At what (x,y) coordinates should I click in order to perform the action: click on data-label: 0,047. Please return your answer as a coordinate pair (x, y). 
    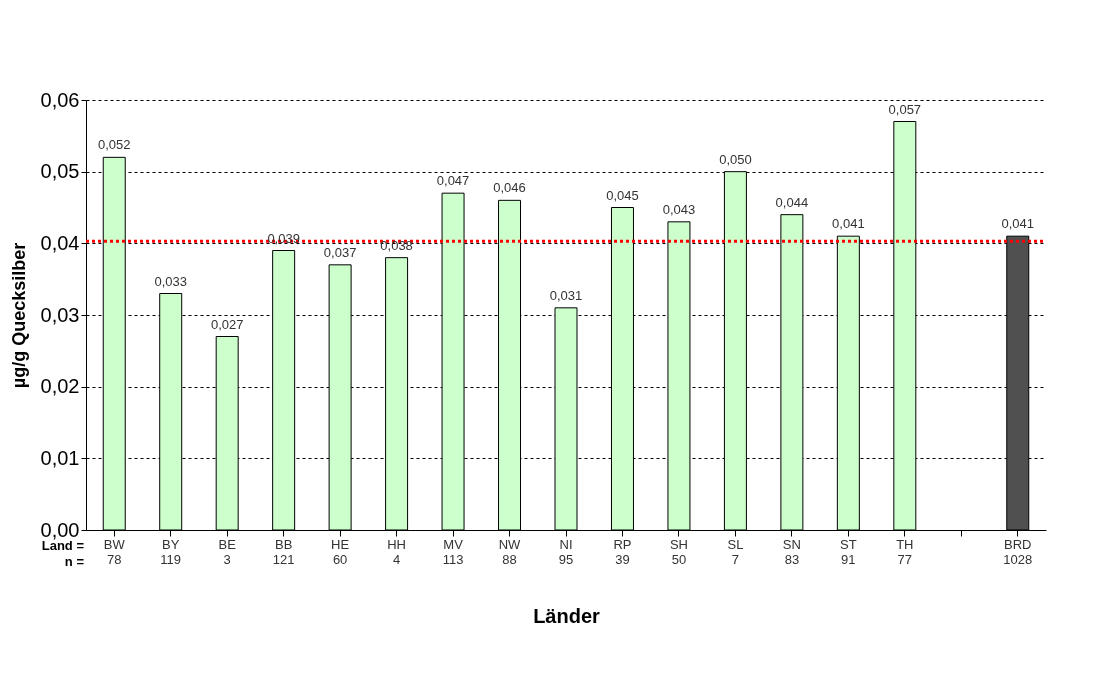
    Looking at the image, I should click on (453, 181).